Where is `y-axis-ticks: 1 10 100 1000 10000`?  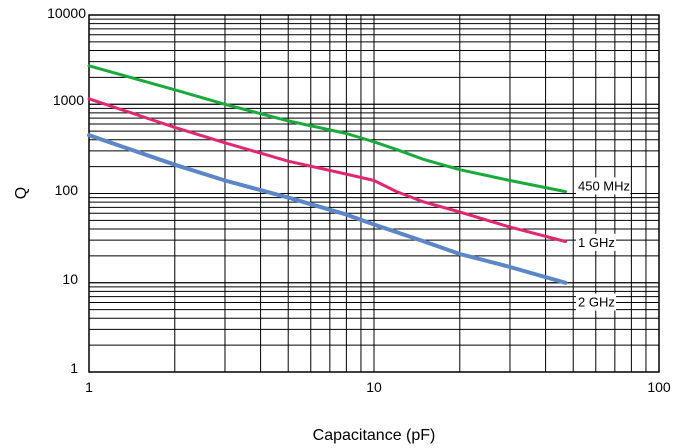
y-axis-ticks: 1 10 100 1000 10000 is located at coordinates (66, 190).